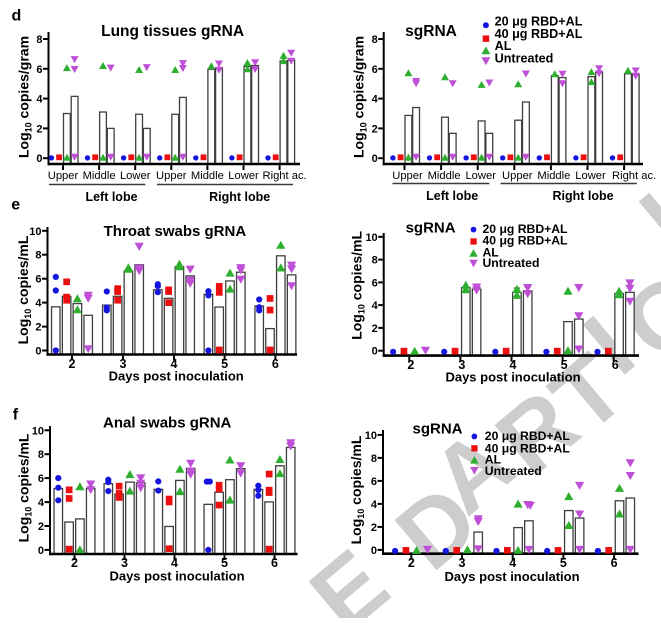 This screenshot has width=661, height=623. What do you see at coordinates (167, 423) in the screenshot?
I see `svg-text: Anal swabs gRNA` at bounding box center [167, 423].